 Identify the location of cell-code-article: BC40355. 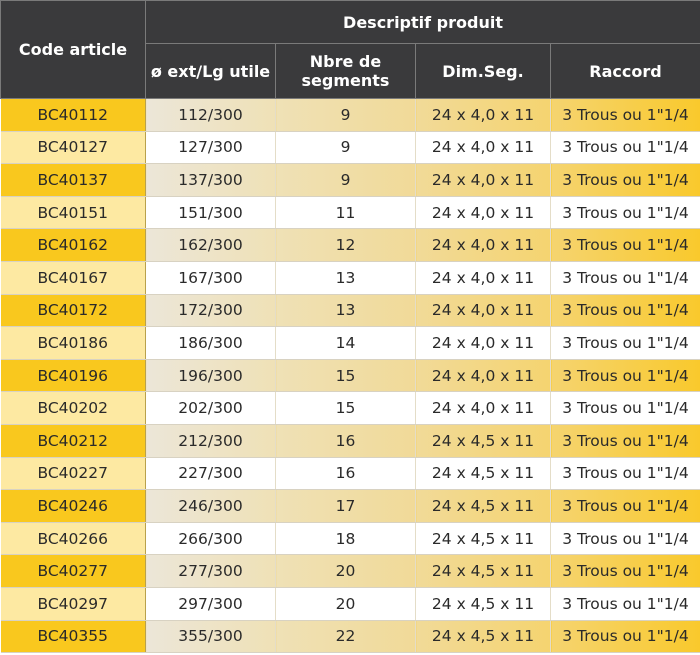
(73, 637).